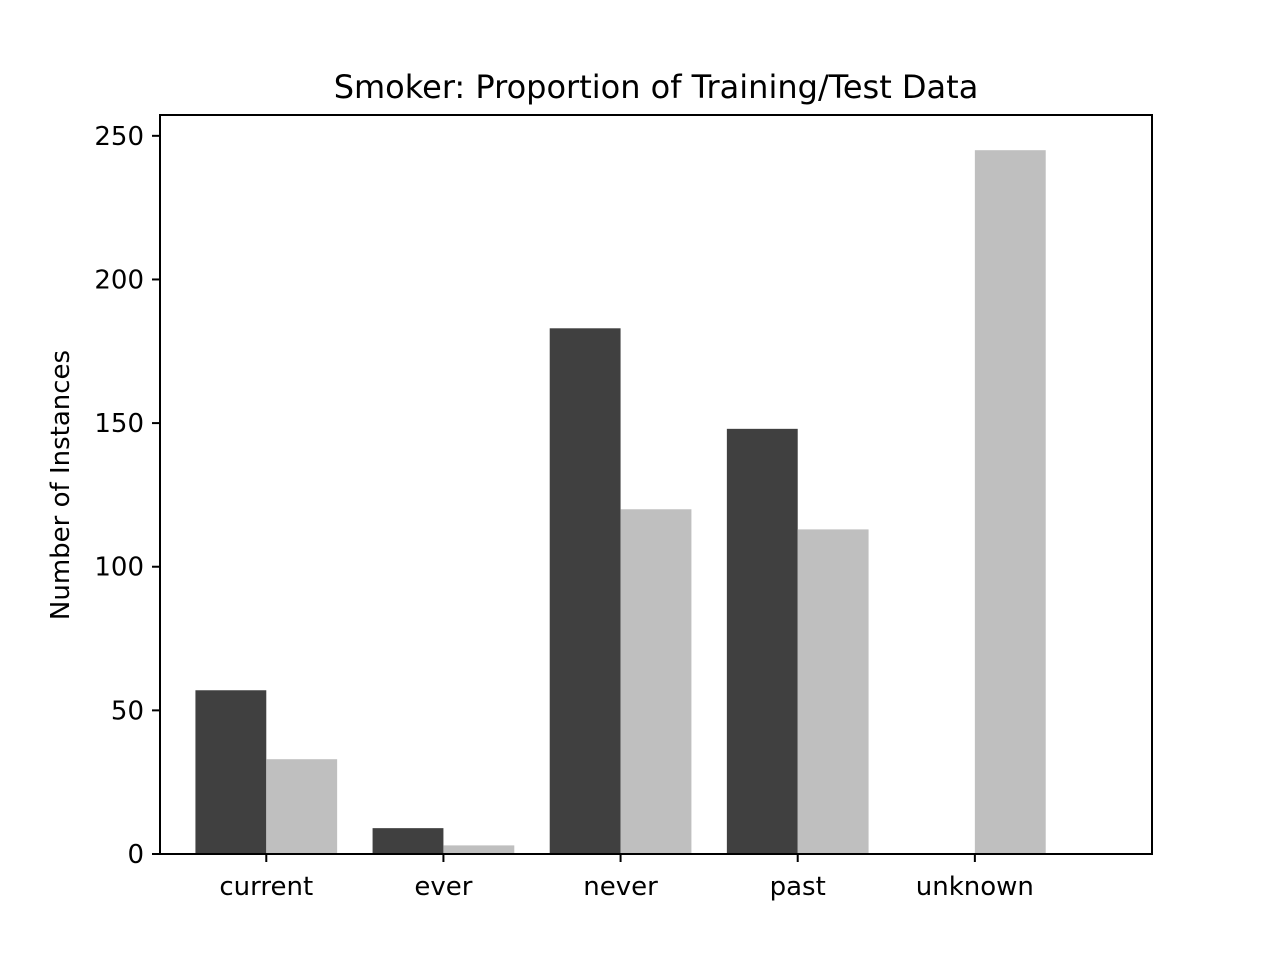 The width and height of the screenshot is (1280, 960). What do you see at coordinates (975, 887) in the screenshot?
I see `x-tick-label-unknown: unknown` at bounding box center [975, 887].